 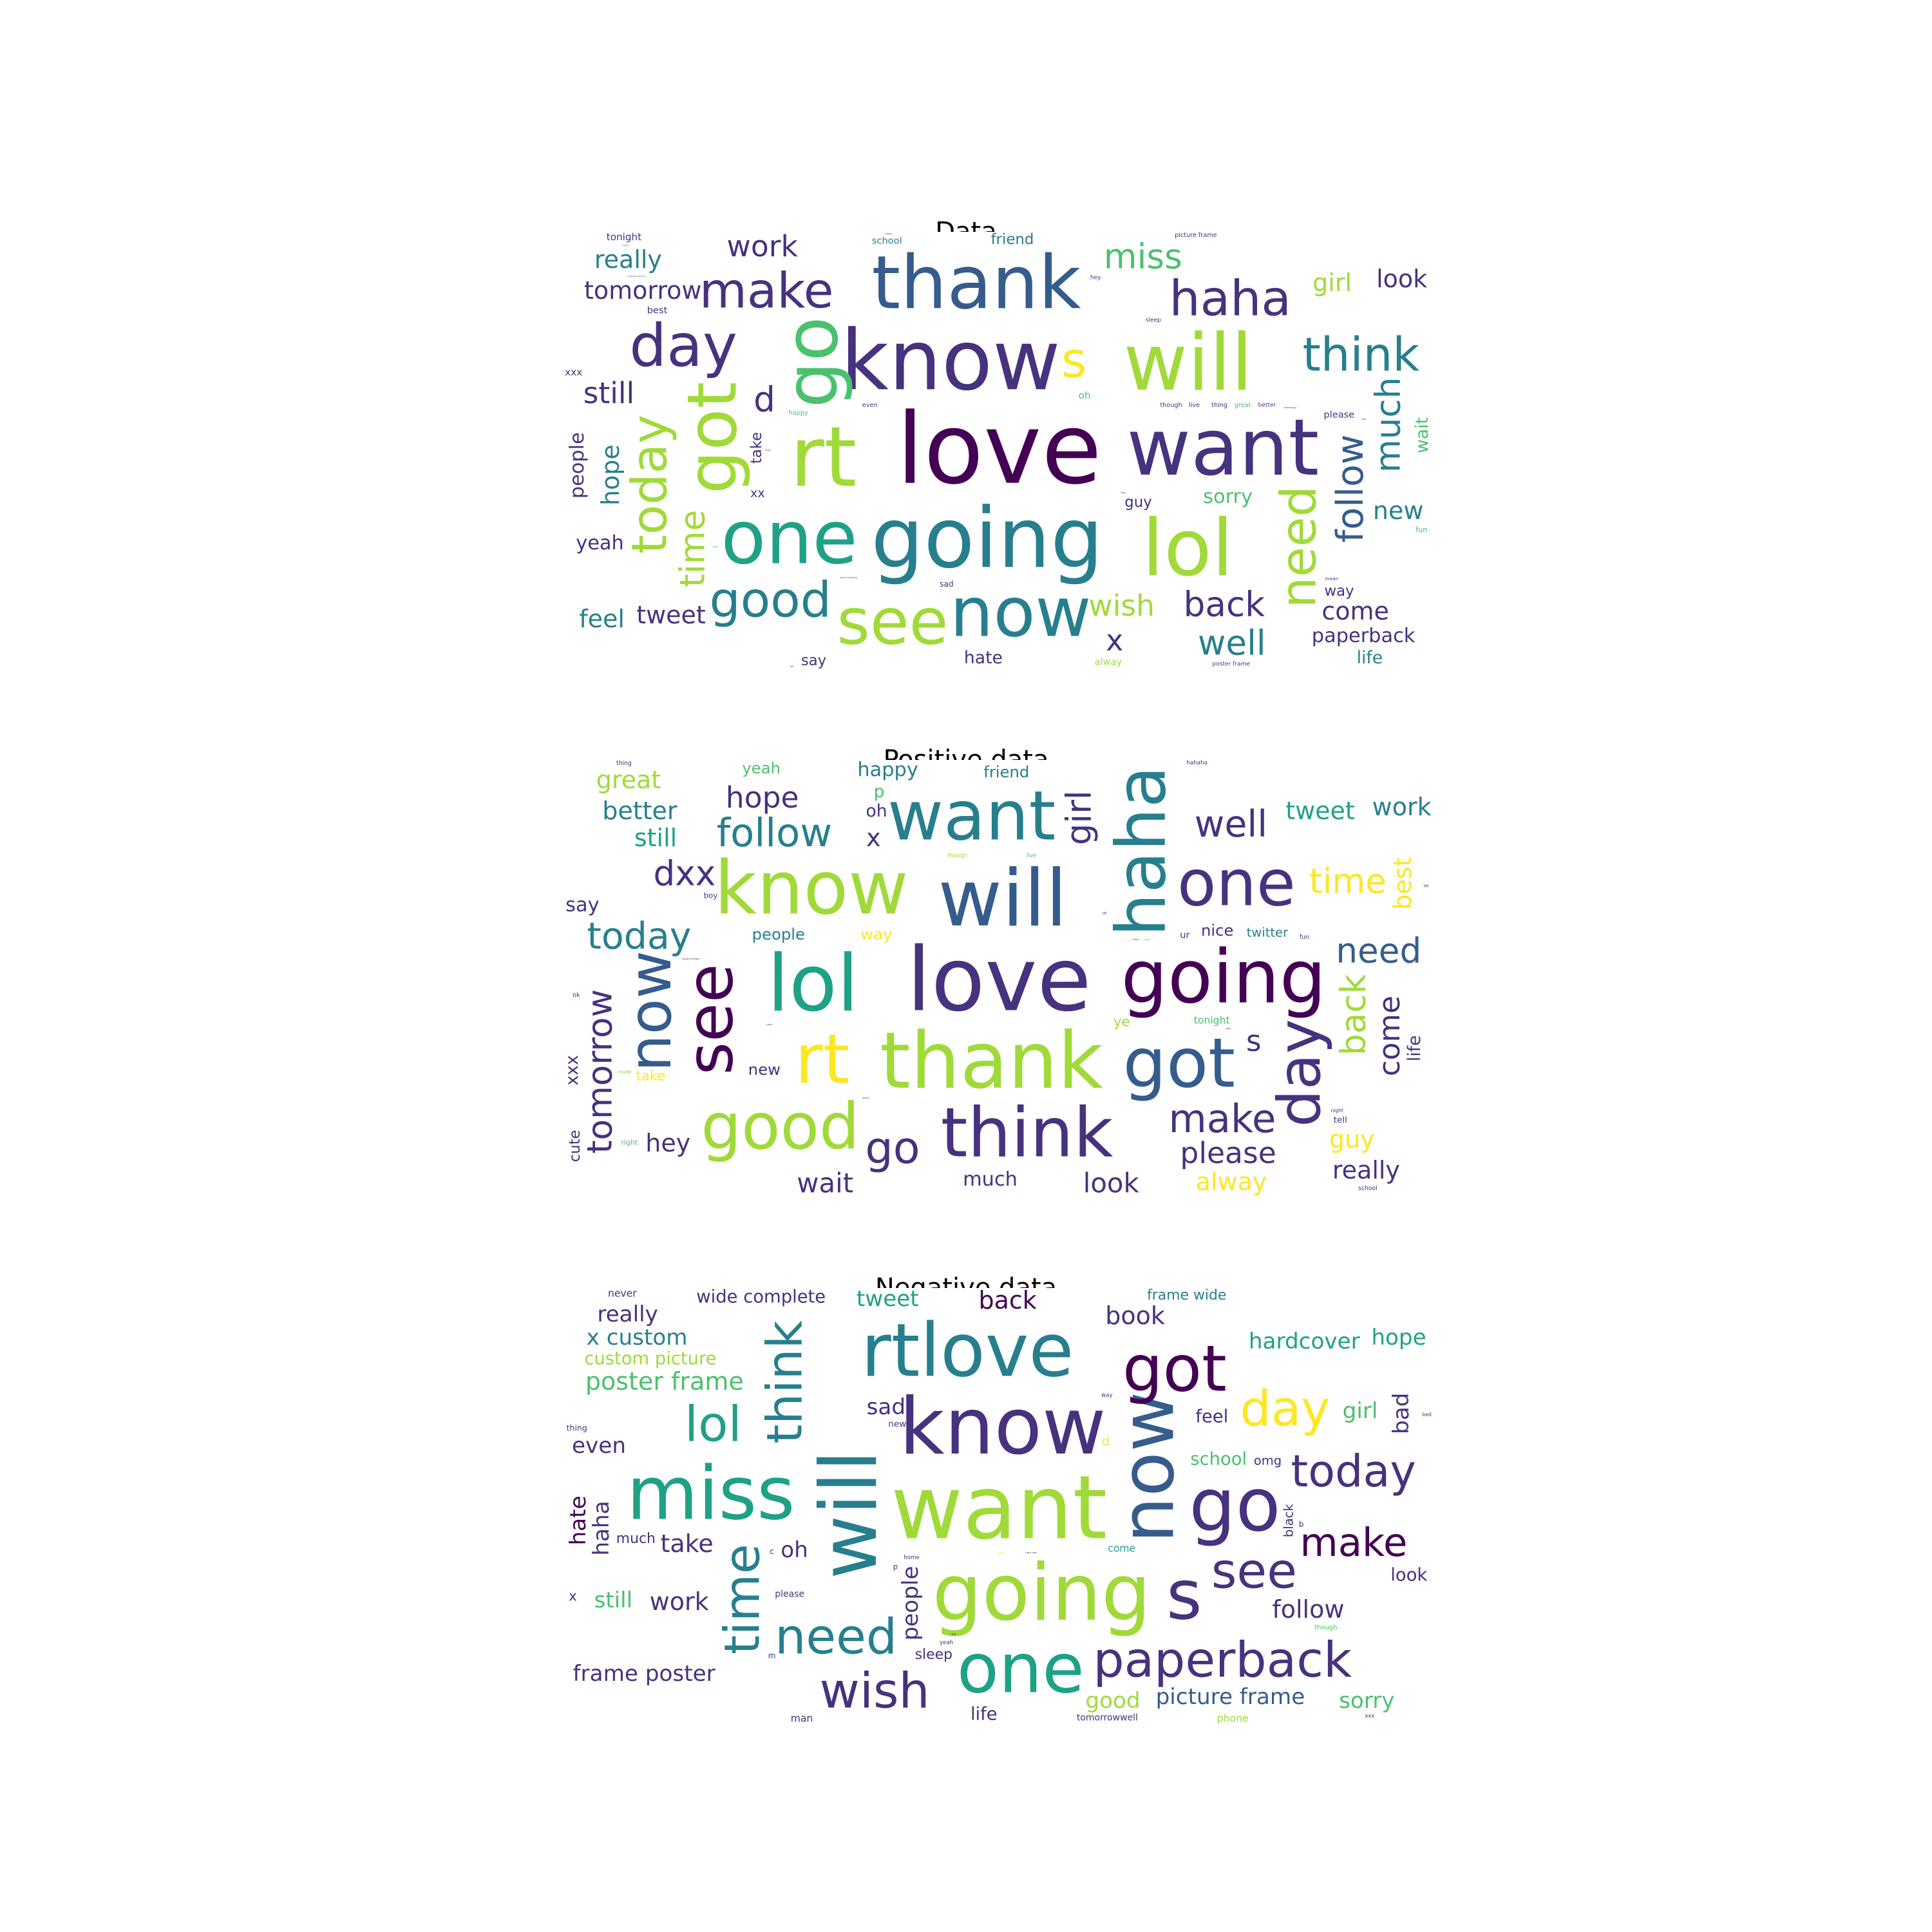 What do you see at coordinates (1194, 405) in the screenshot?
I see `word: live` at bounding box center [1194, 405].